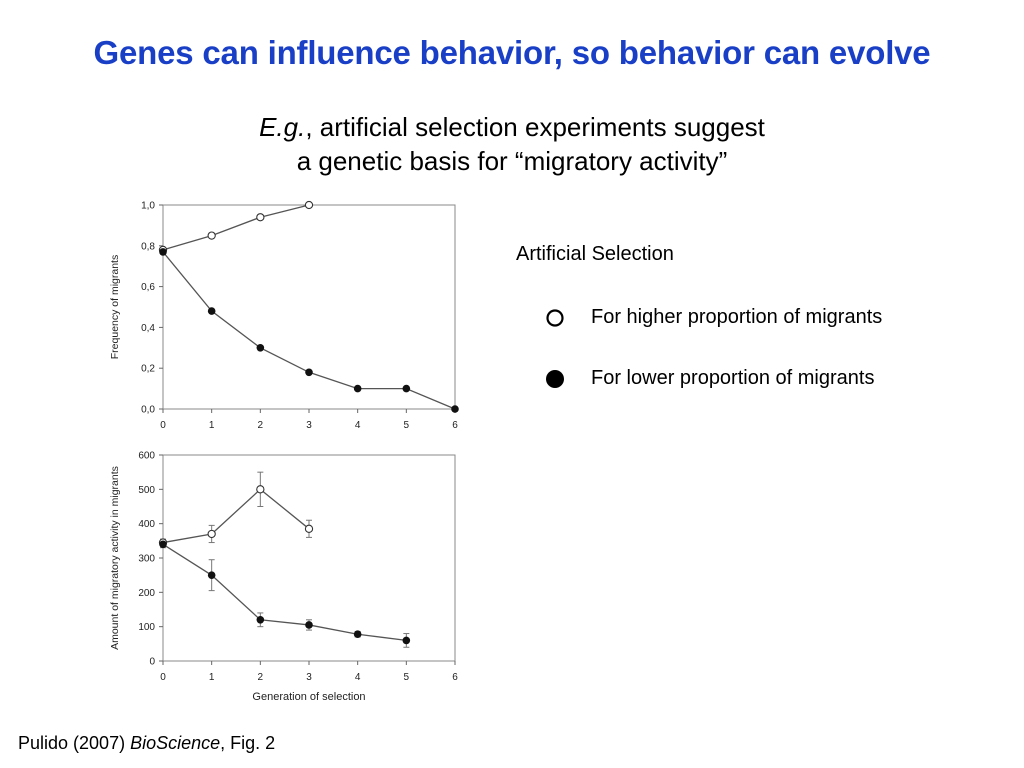 Image resolution: width=1024 pixels, height=768 pixels. Describe the element at coordinates (148, 206) in the screenshot. I see `y-tick-label: 1,0` at that location.